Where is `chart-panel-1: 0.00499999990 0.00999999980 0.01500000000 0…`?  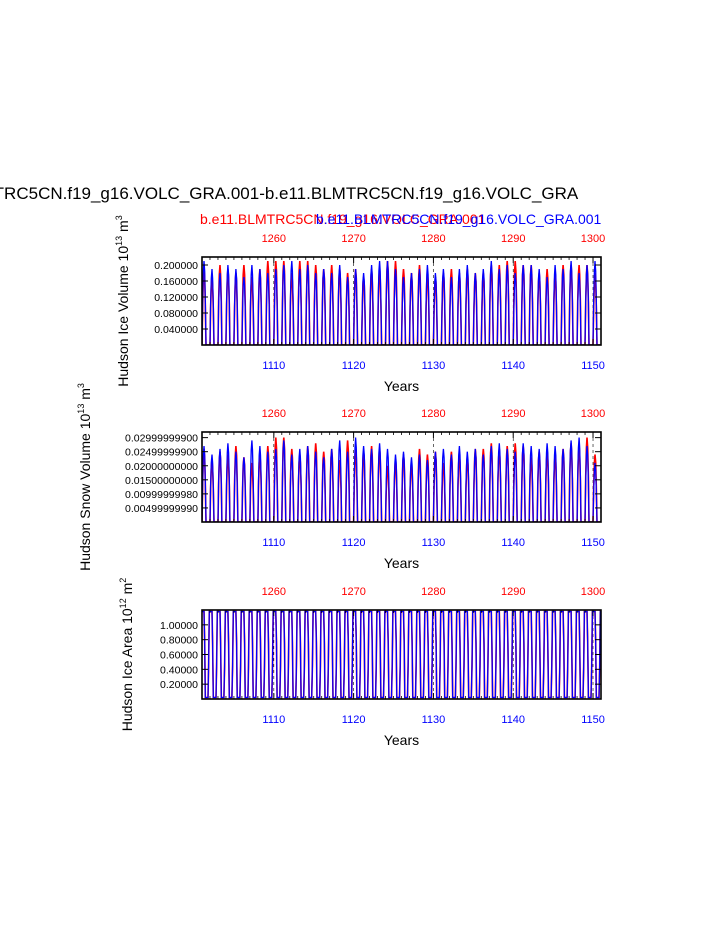
chart-panel-1: 0.00499999990 0.00999999980 0.01500000000 0… is located at coordinates (340, 477).